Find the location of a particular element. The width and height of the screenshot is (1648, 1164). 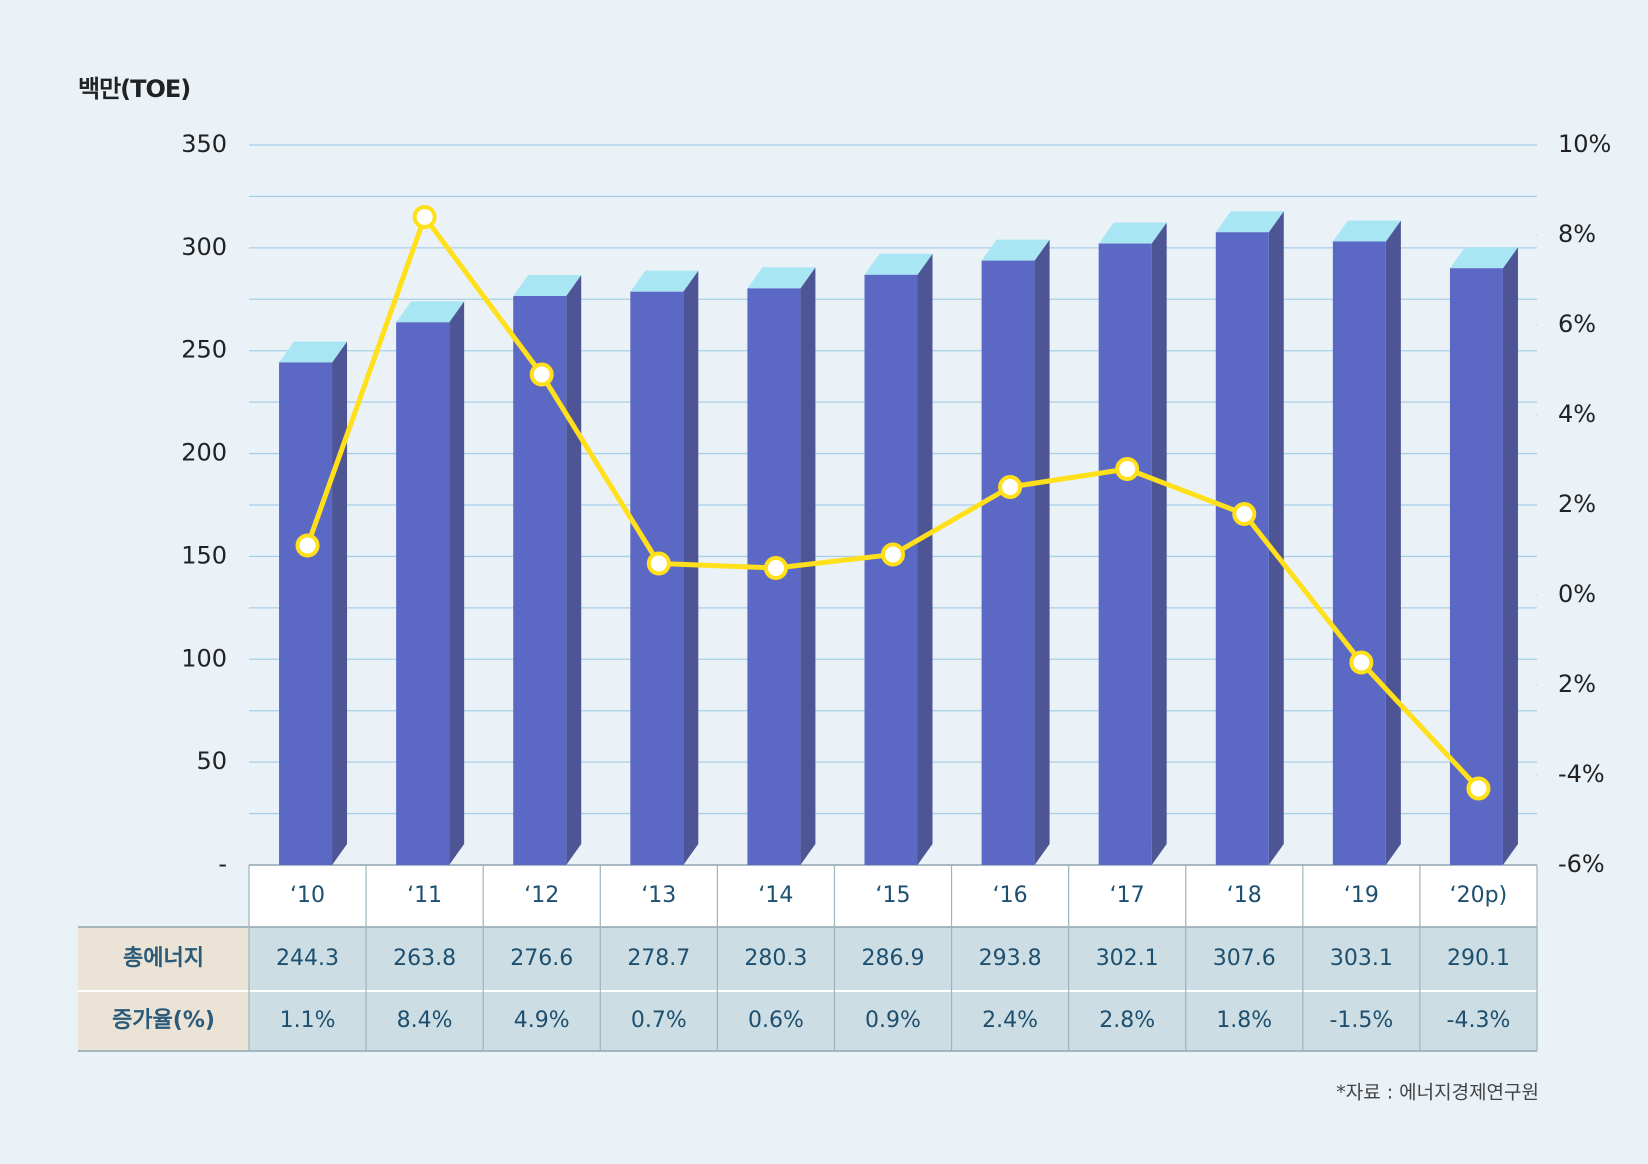

row-header: 증가율(%) is located at coordinates (163, 1020).